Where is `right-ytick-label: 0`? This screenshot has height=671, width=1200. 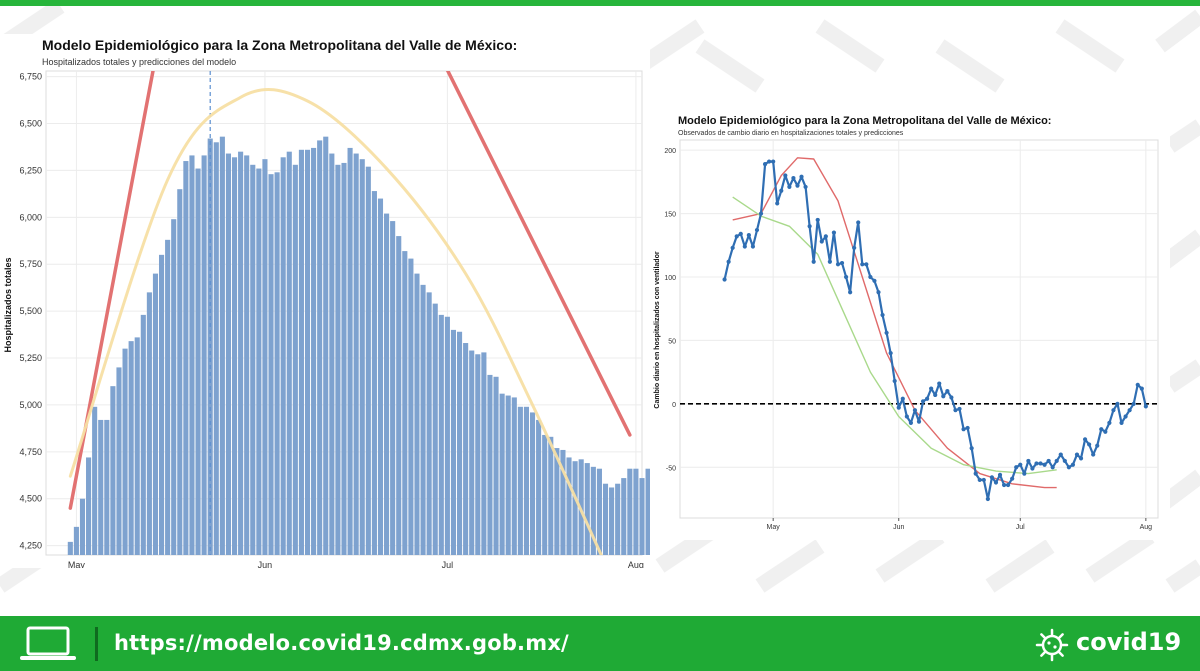 right-ytick-label: 0 is located at coordinates (674, 405).